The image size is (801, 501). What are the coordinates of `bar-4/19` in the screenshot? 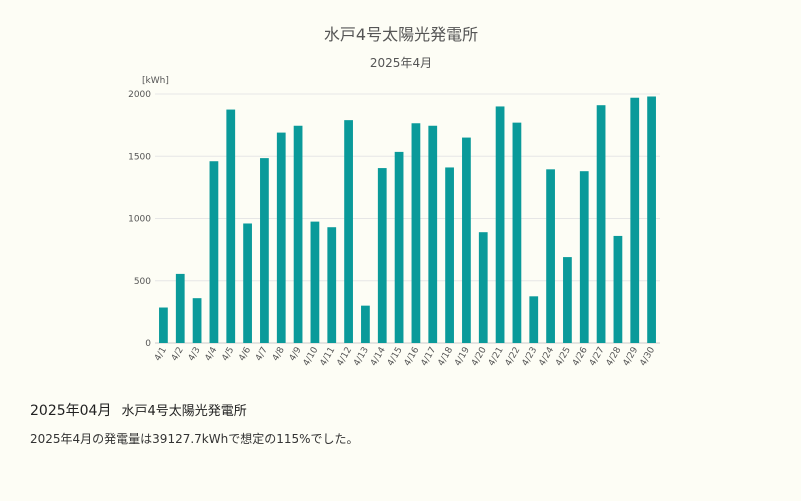 It's located at (466, 240).